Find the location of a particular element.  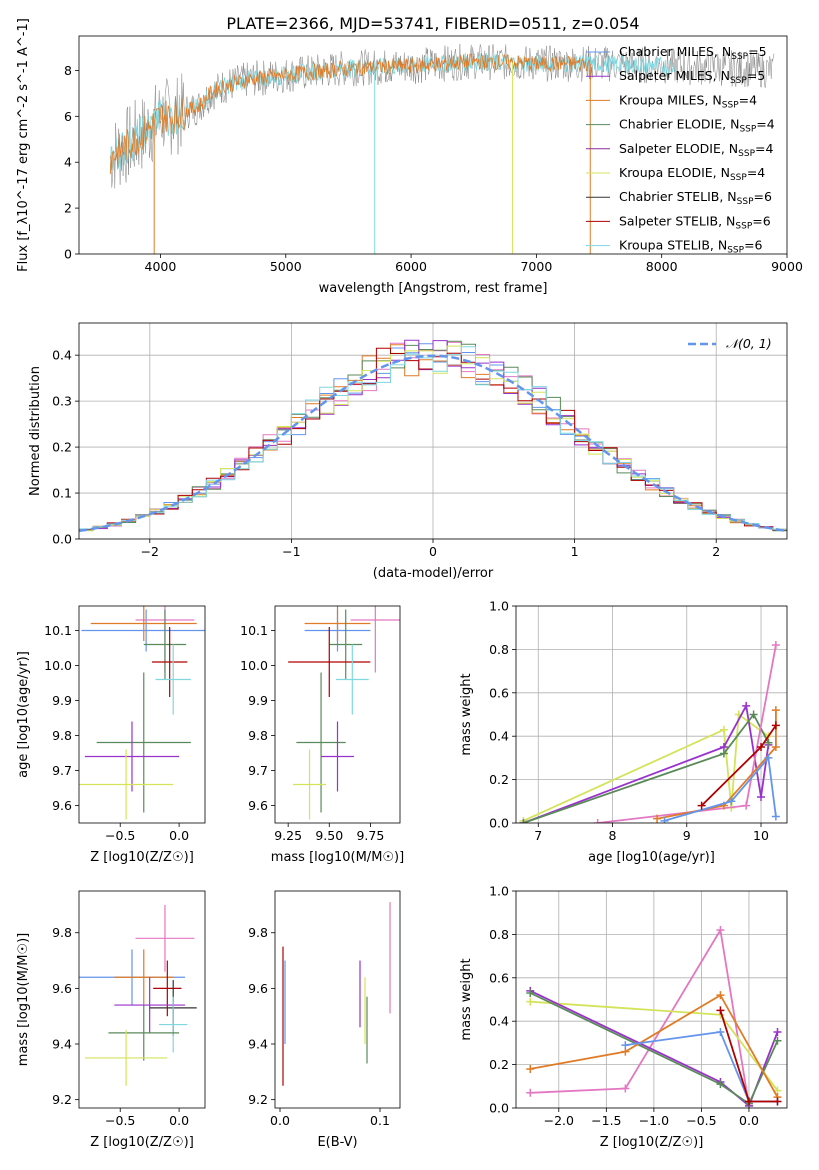

legend-entry: Kroupa STELIB, NSSP=6 is located at coordinates (691, 247).